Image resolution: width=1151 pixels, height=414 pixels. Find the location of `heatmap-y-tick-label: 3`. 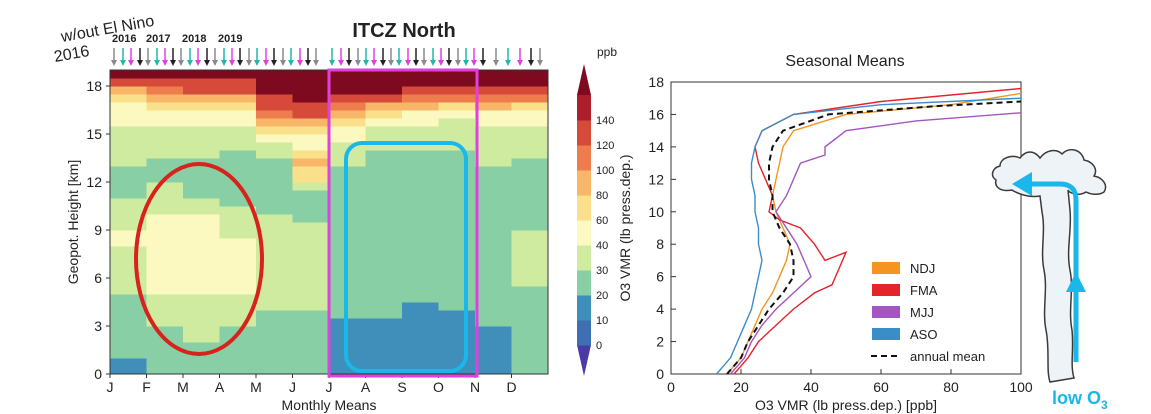

heatmap-y-tick-label: 3 is located at coordinates (98, 326).